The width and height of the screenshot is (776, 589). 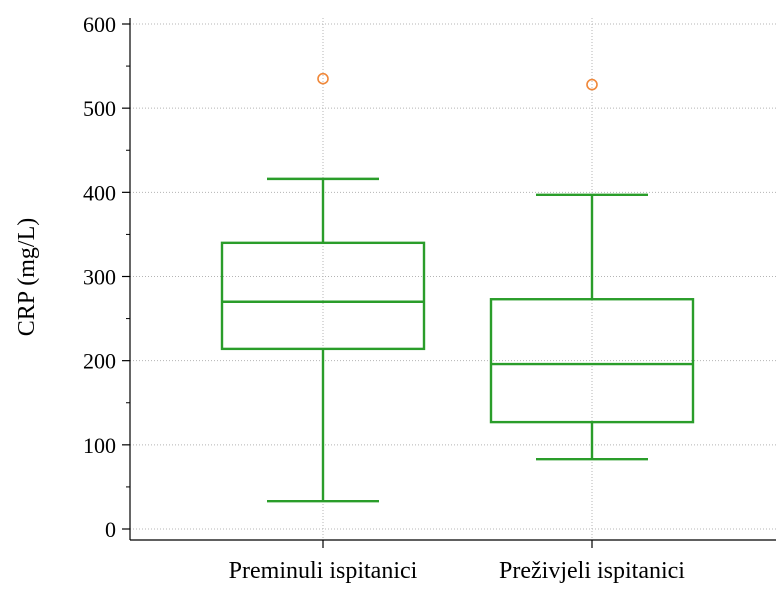 I want to click on y-tick-label: 0, so click(x=110, y=529).